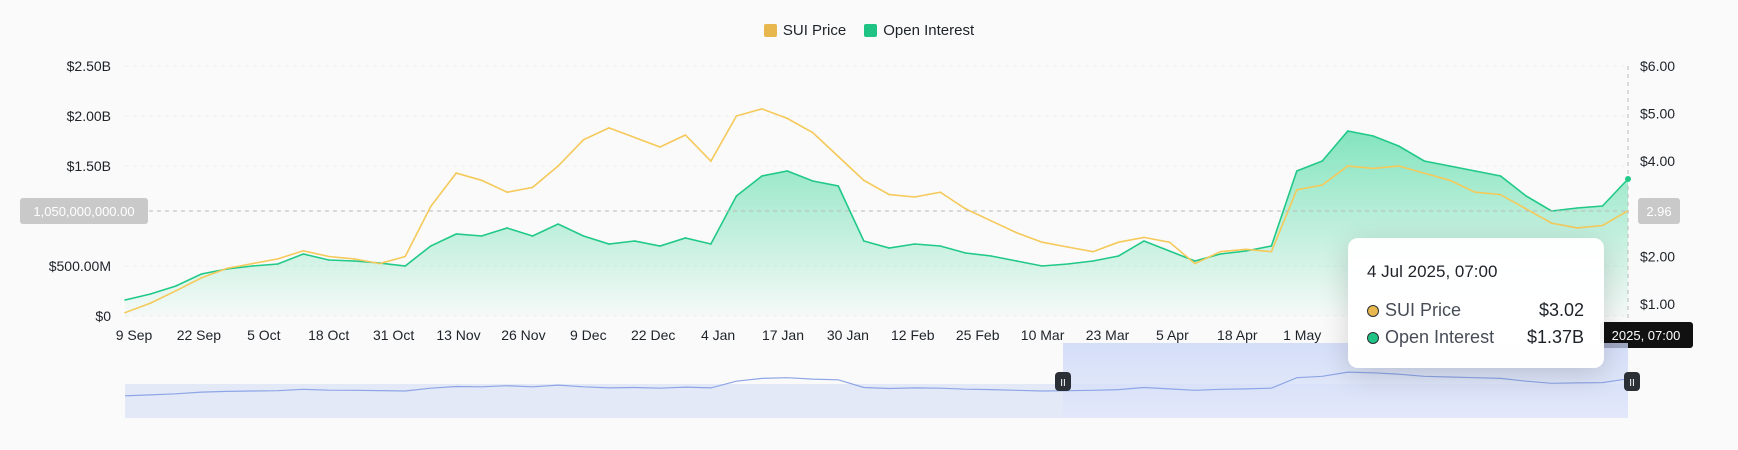 Image resolution: width=1738 pixels, height=450 pixels. Describe the element at coordinates (1659, 211) in the screenshot. I see `crosshair-right-label-bg` at that location.